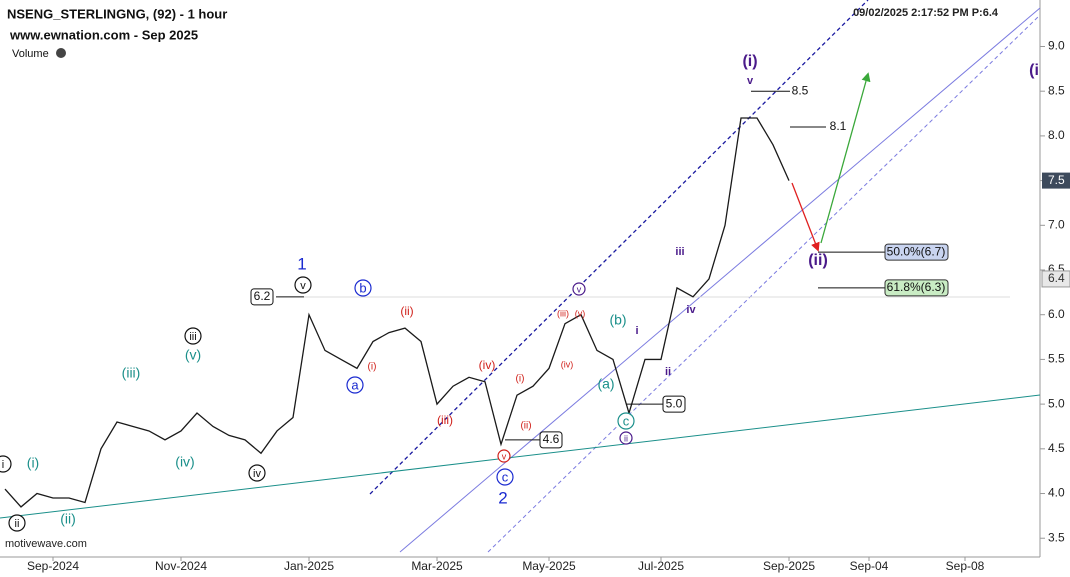 The height and width of the screenshot is (577, 1070). What do you see at coordinates (1056, 90) in the screenshot?
I see `y-tick-label: 8.5` at bounding box center [1056, 90].